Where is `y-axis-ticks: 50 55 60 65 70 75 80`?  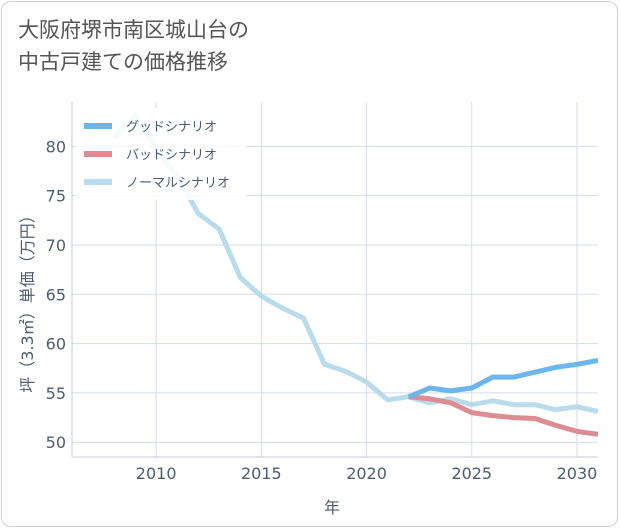 y-axis-ticks: 50 55 60 65 70 75 80 is located at coordinates (56, 294).